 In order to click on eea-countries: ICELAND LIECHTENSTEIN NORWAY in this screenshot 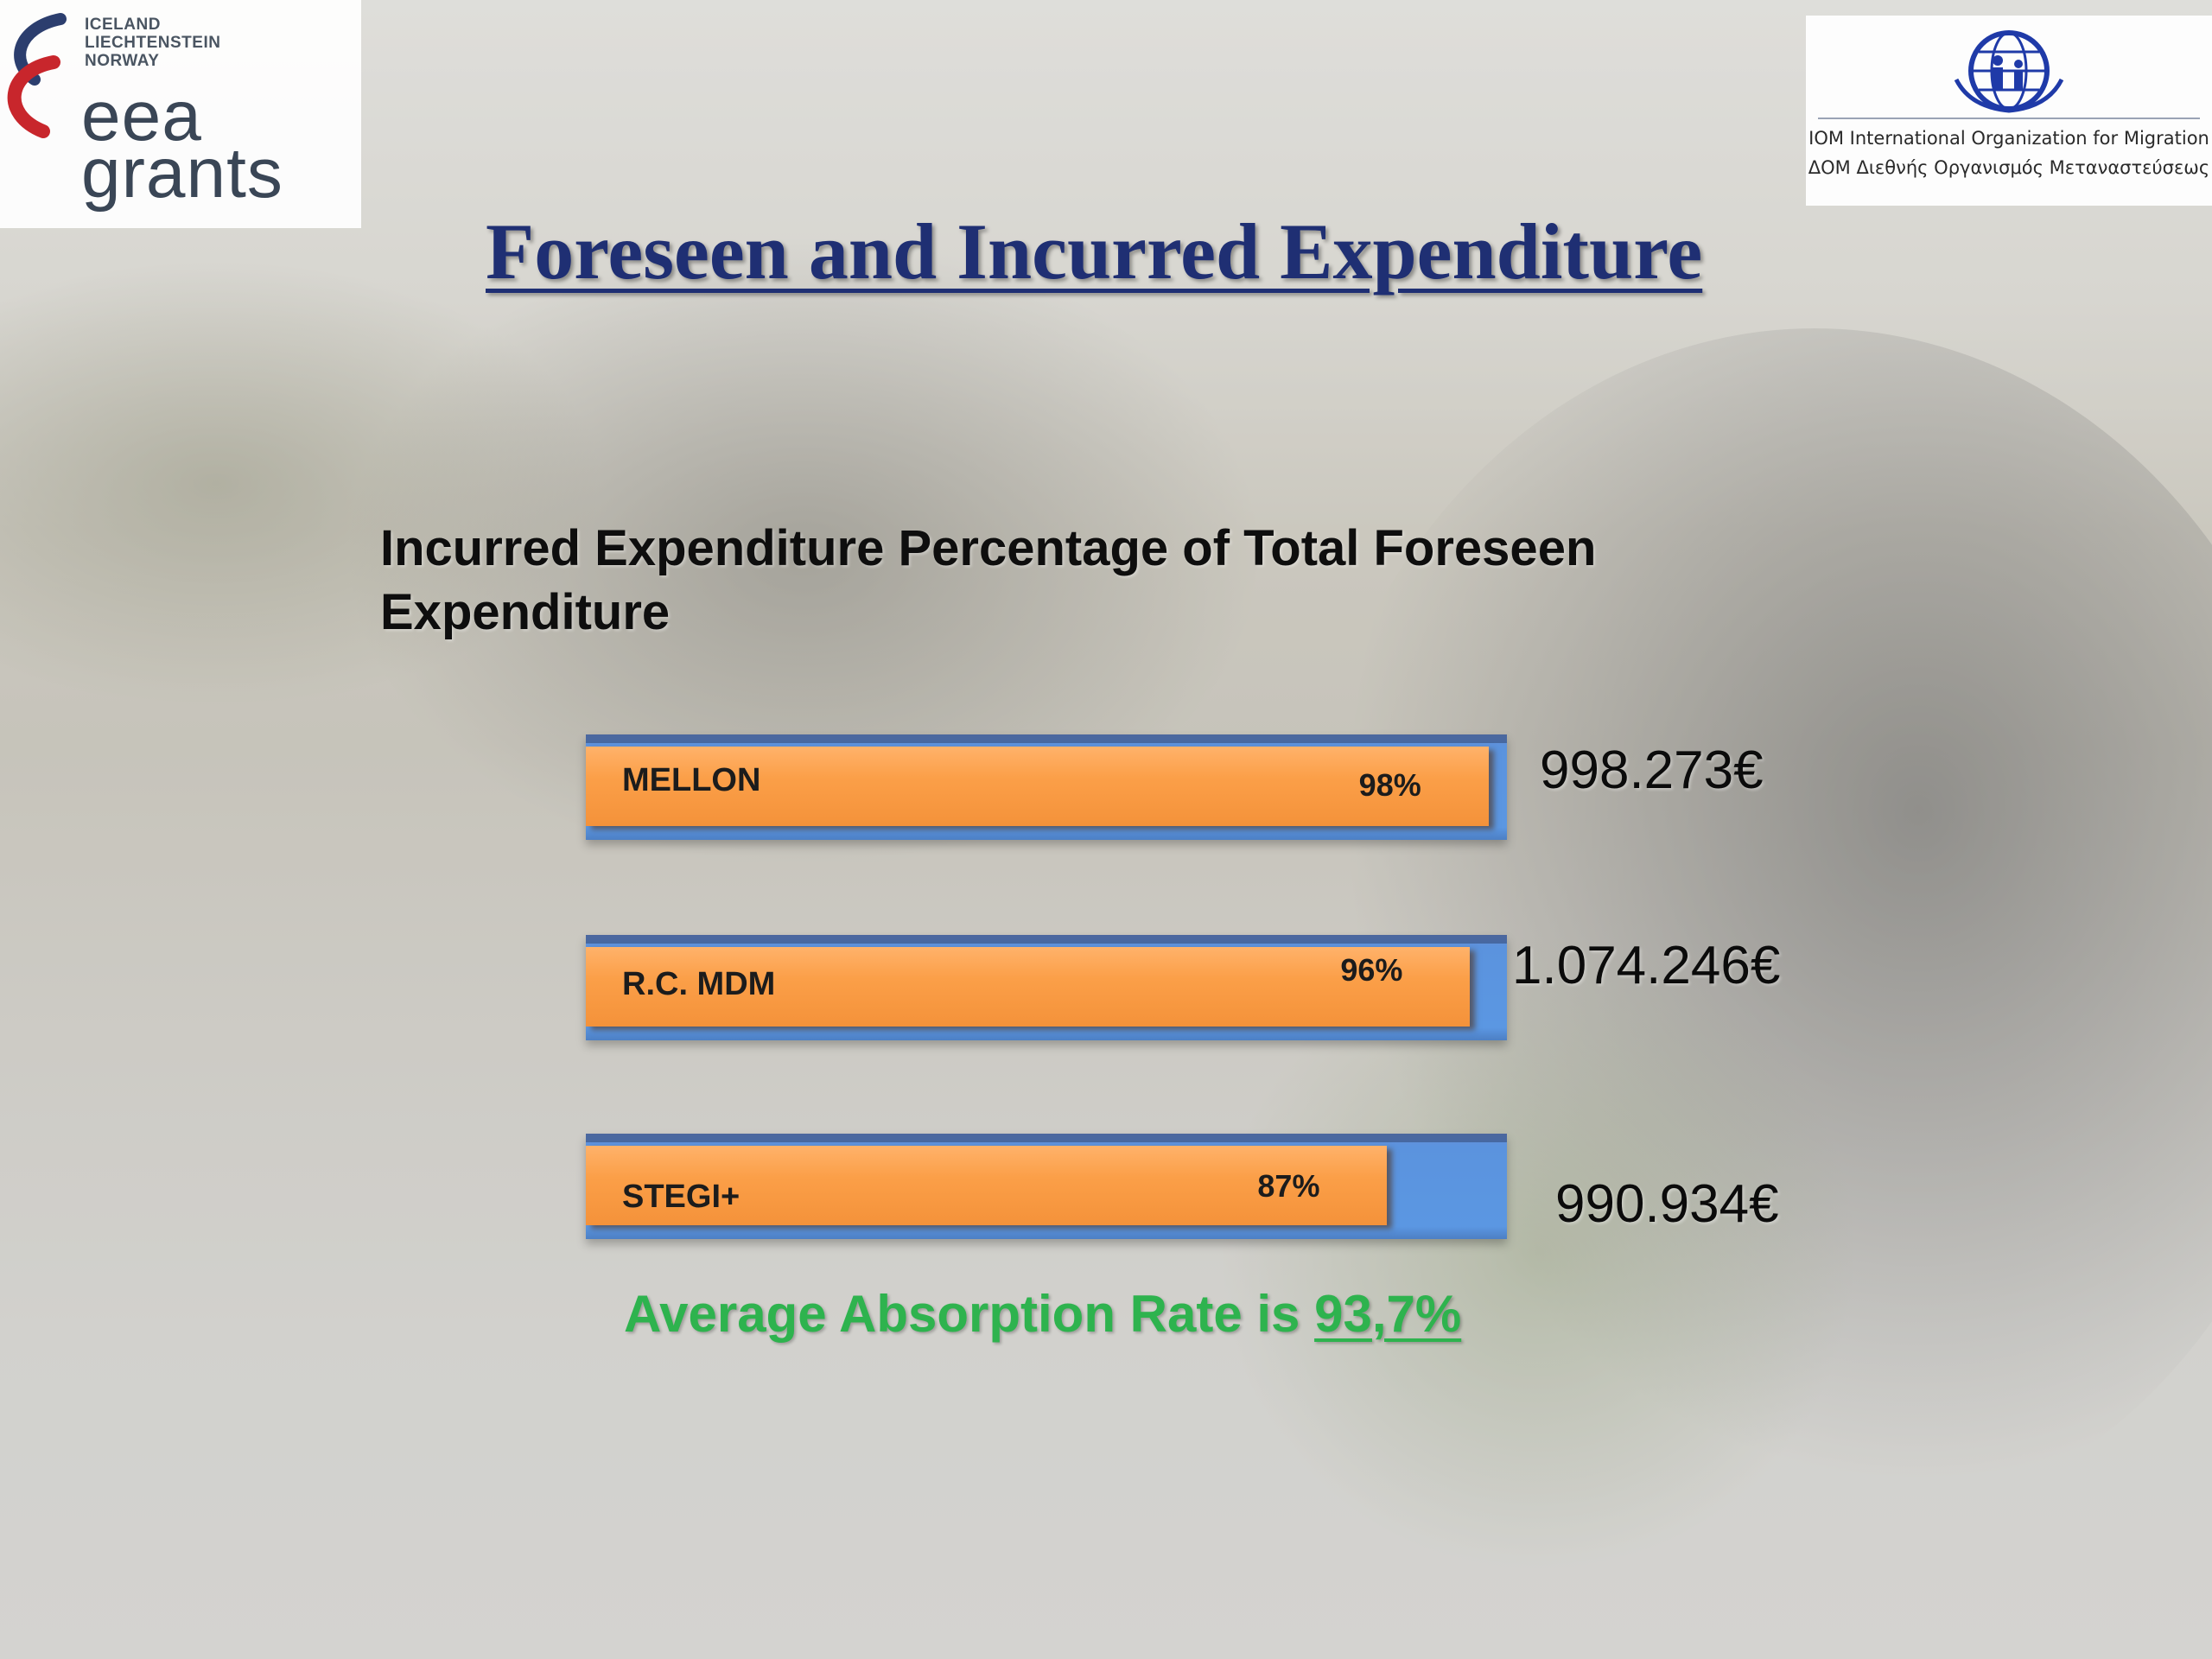, I will do `click(152, 43)`.